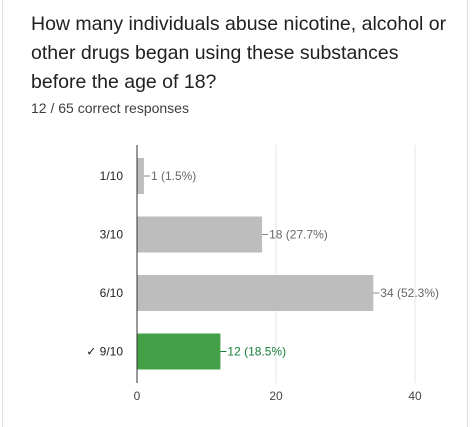 This screenshot has height=427, width=475. Describe the element at coordinates (110, 108) in the screenshot. I see `correct-responses-summary: 12 / 65 correct responses` at that location.